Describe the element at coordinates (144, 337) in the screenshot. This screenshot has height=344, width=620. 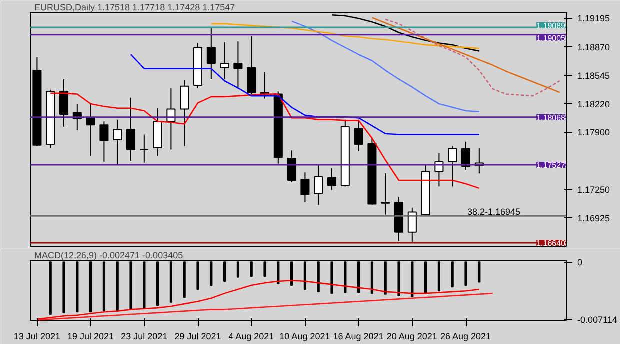
I see `x-tick-label: 23 Jul 2021` at that location.